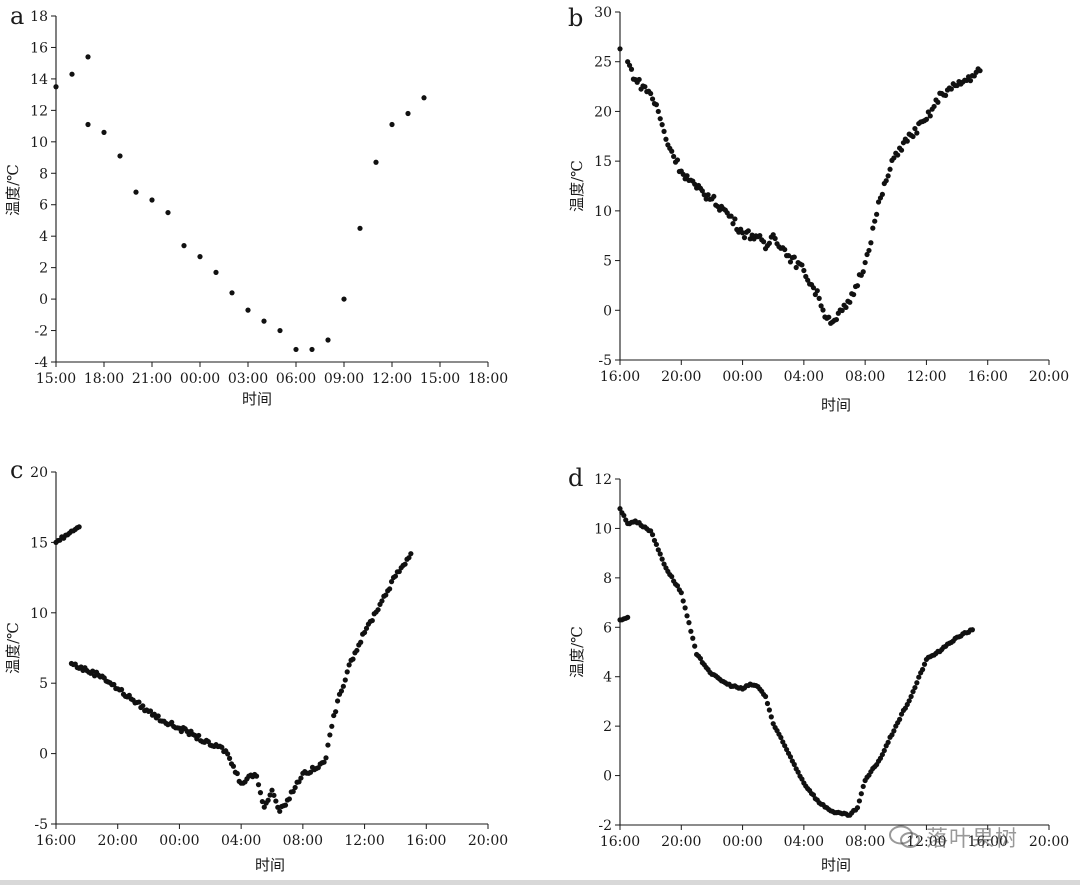 This screenshot has width=1080, height=885. I want to click on x-tick-label: 21:00, so click(152, 379).